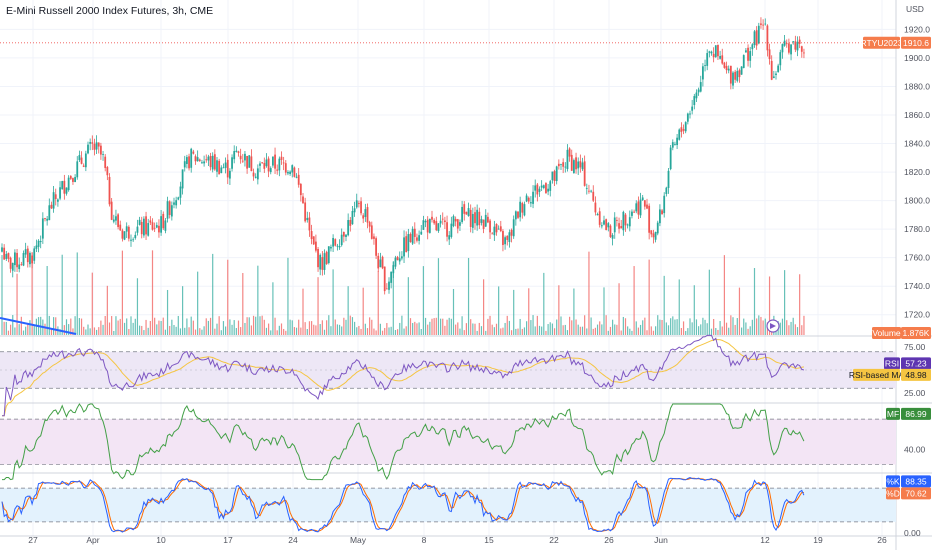 This screenshot has height=550, width=932. I want to click on volume-value-tag-bg, so click(916, 333).